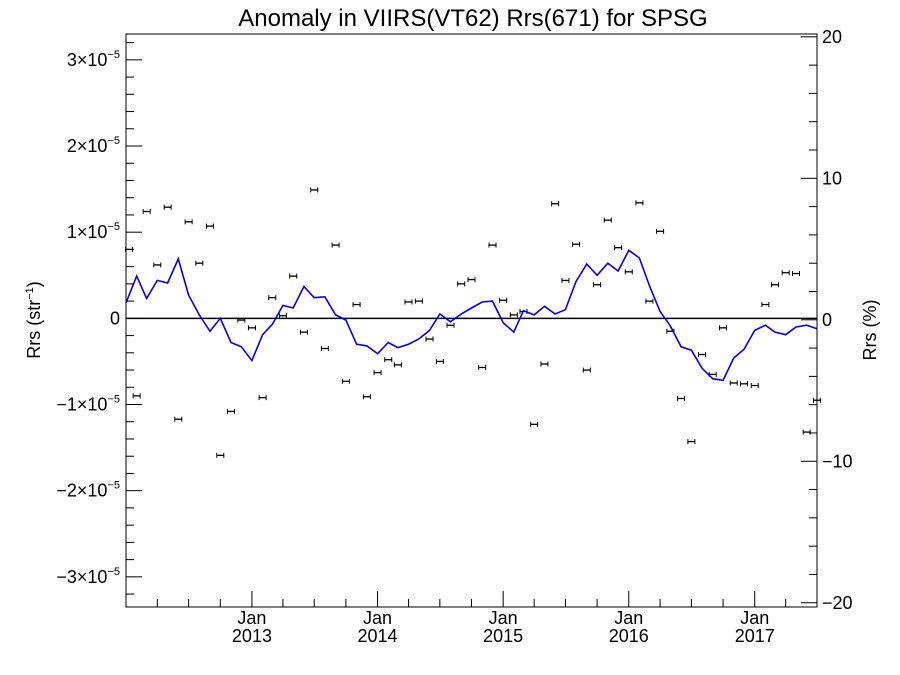  I want to click on y-tick-label: −1×10⁻⁵, so click(88, 404).